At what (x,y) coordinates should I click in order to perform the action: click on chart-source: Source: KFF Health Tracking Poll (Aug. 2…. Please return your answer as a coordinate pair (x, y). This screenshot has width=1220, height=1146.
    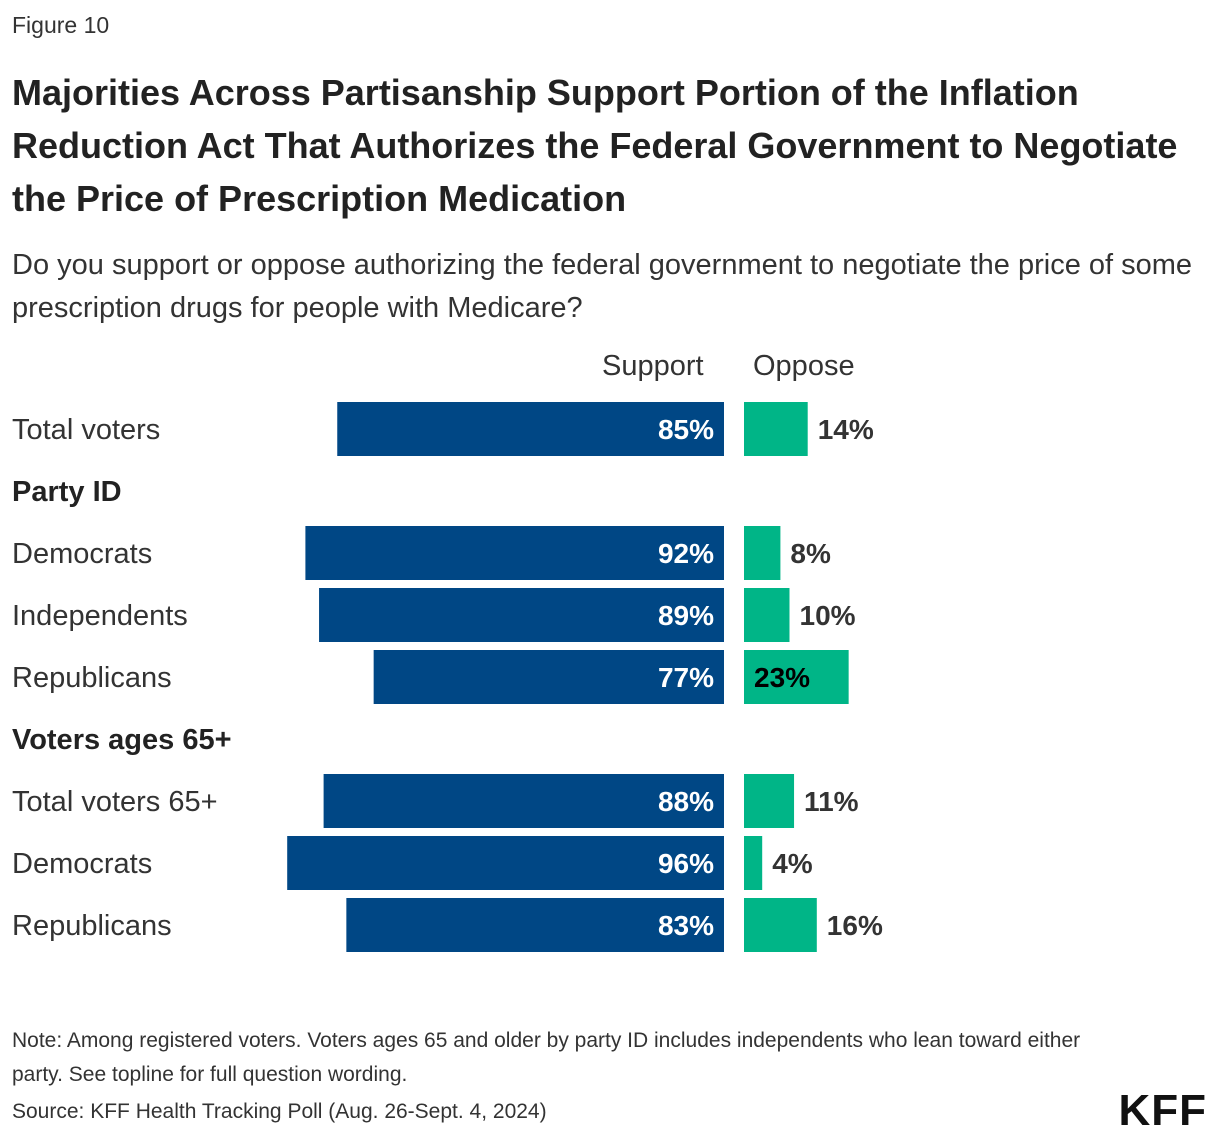
    Looking at the image, I should click on (279, 1111).